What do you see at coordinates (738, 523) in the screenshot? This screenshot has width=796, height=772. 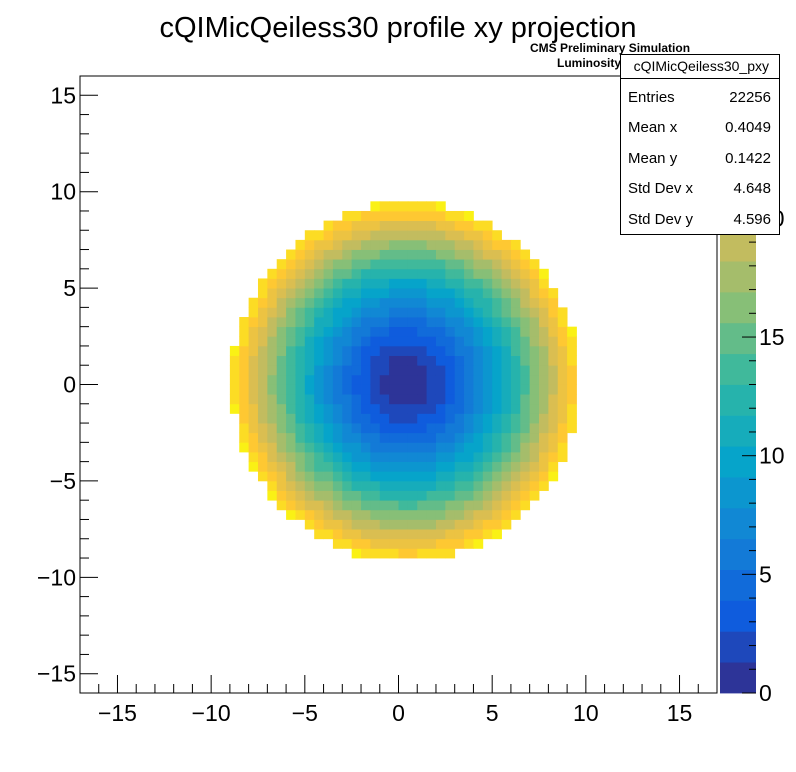 I see `colorbar-band` at bounding box center [738, 523].